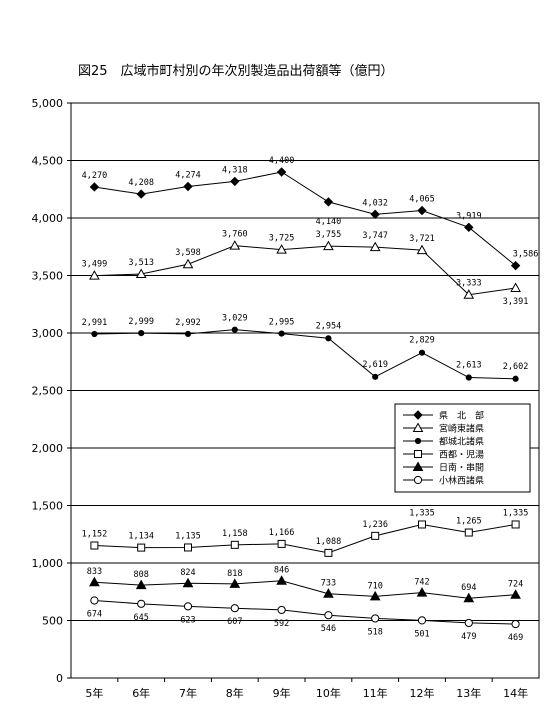  Describe the element at coordinates (469, 284) in the screenshot. I see `data-label: 3,333` at that location.